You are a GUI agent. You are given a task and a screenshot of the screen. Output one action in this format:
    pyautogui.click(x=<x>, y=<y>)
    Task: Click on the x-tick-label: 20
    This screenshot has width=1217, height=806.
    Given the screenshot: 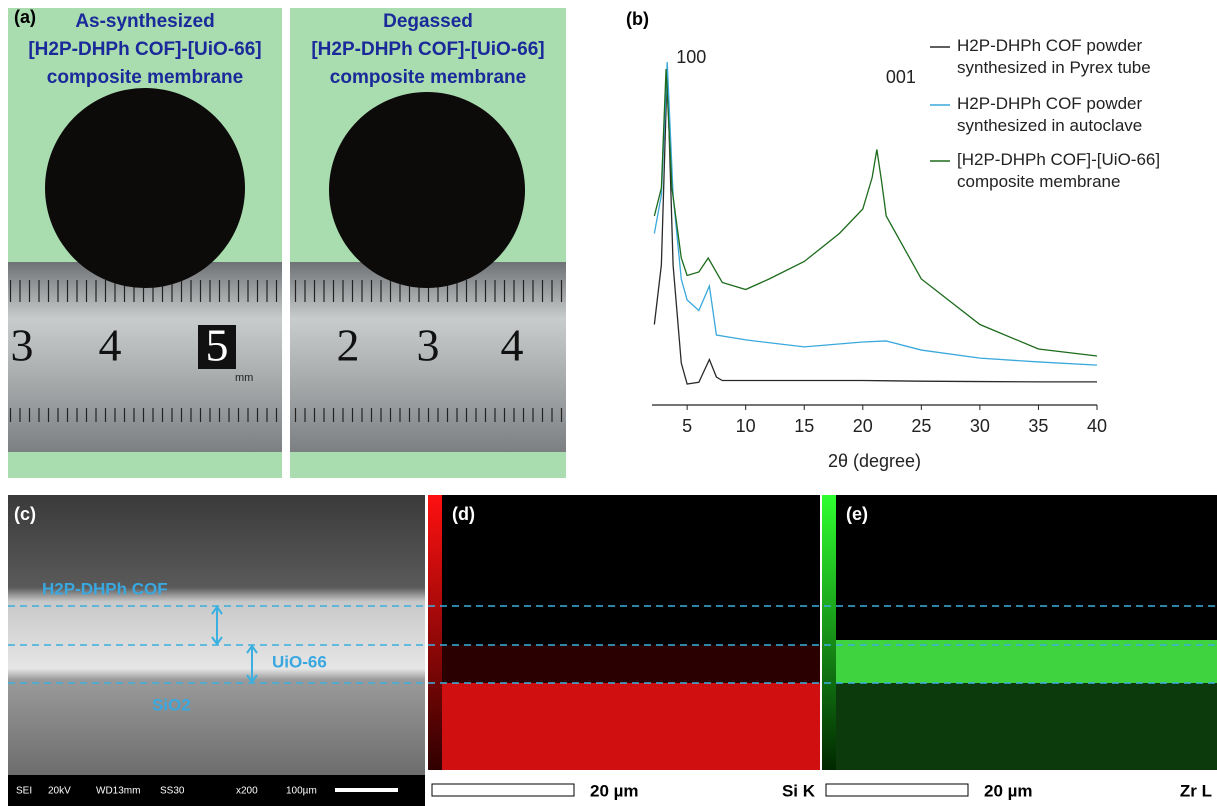 What is the action you would take?
    pyautogui.click(x=863, y=426)
    